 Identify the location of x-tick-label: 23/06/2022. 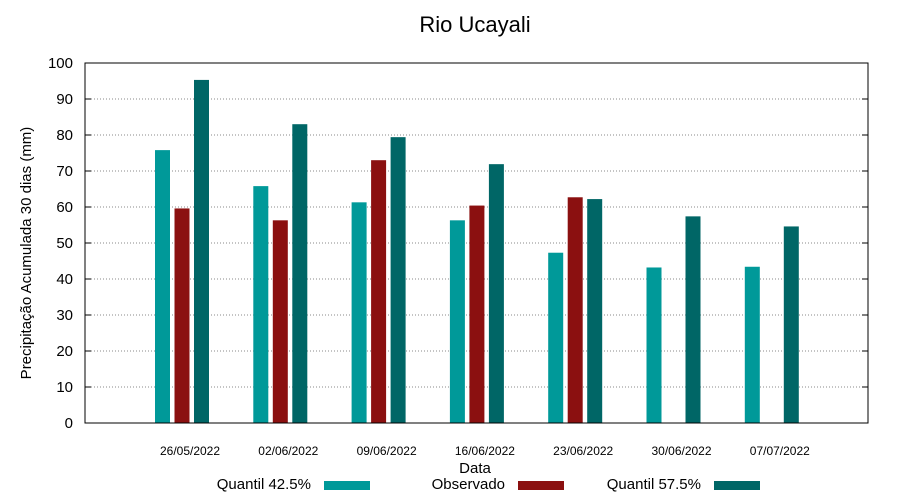
(583, 451).